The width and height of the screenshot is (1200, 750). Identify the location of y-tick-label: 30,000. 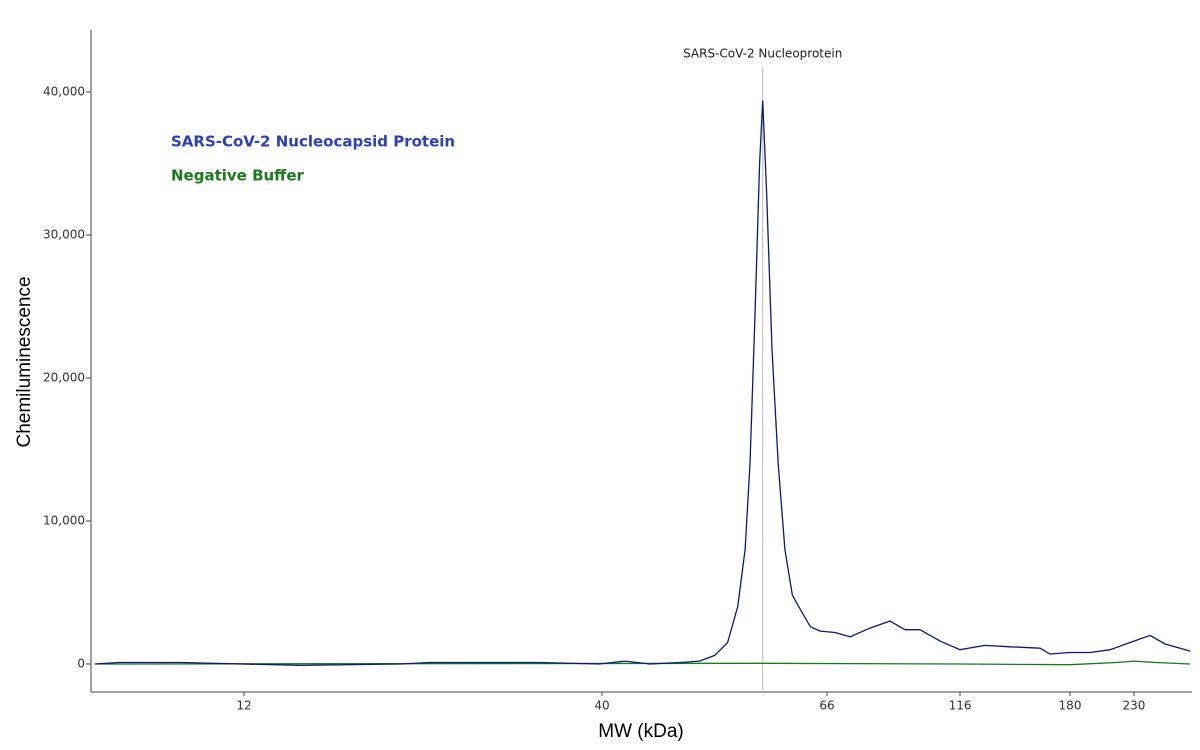
(64, 235).